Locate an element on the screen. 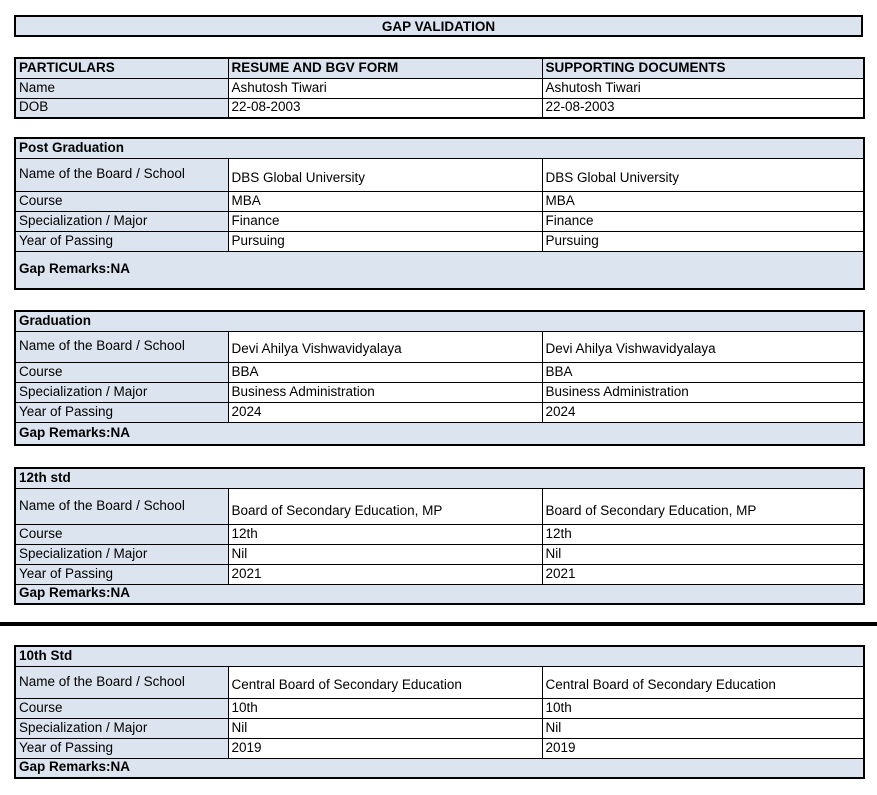 This screenshot has width=877, height=795. section-title: Graduation is located at coordinates (439, 321).